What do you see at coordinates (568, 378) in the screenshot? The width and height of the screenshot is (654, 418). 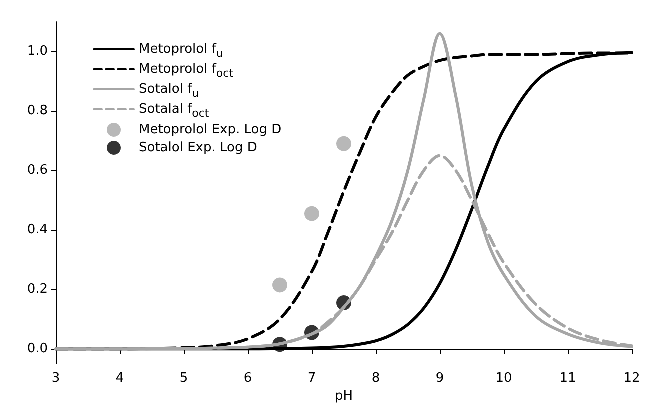 I see `x-tick-label: 11` at bounding box center [568, 378].